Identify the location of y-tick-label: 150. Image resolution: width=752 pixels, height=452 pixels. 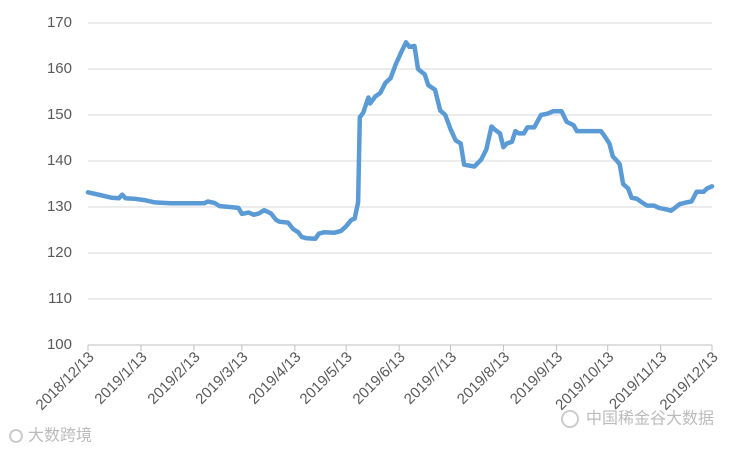
(59, 114).